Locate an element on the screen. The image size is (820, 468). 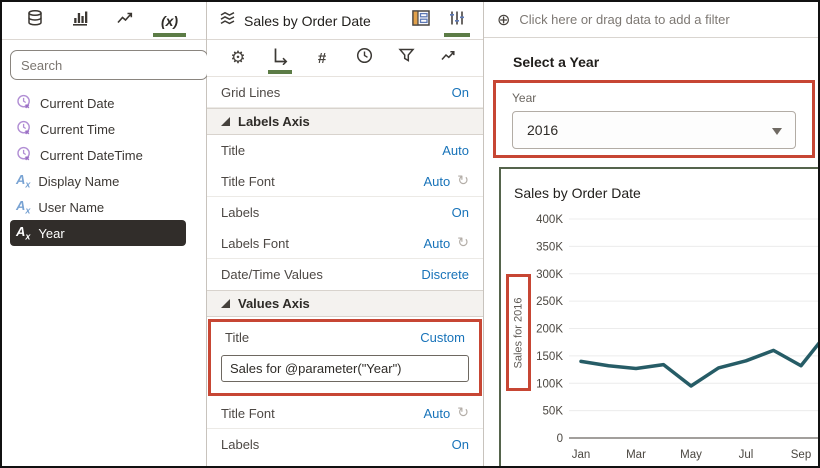
database-icon is located at coordinates (35, 20).